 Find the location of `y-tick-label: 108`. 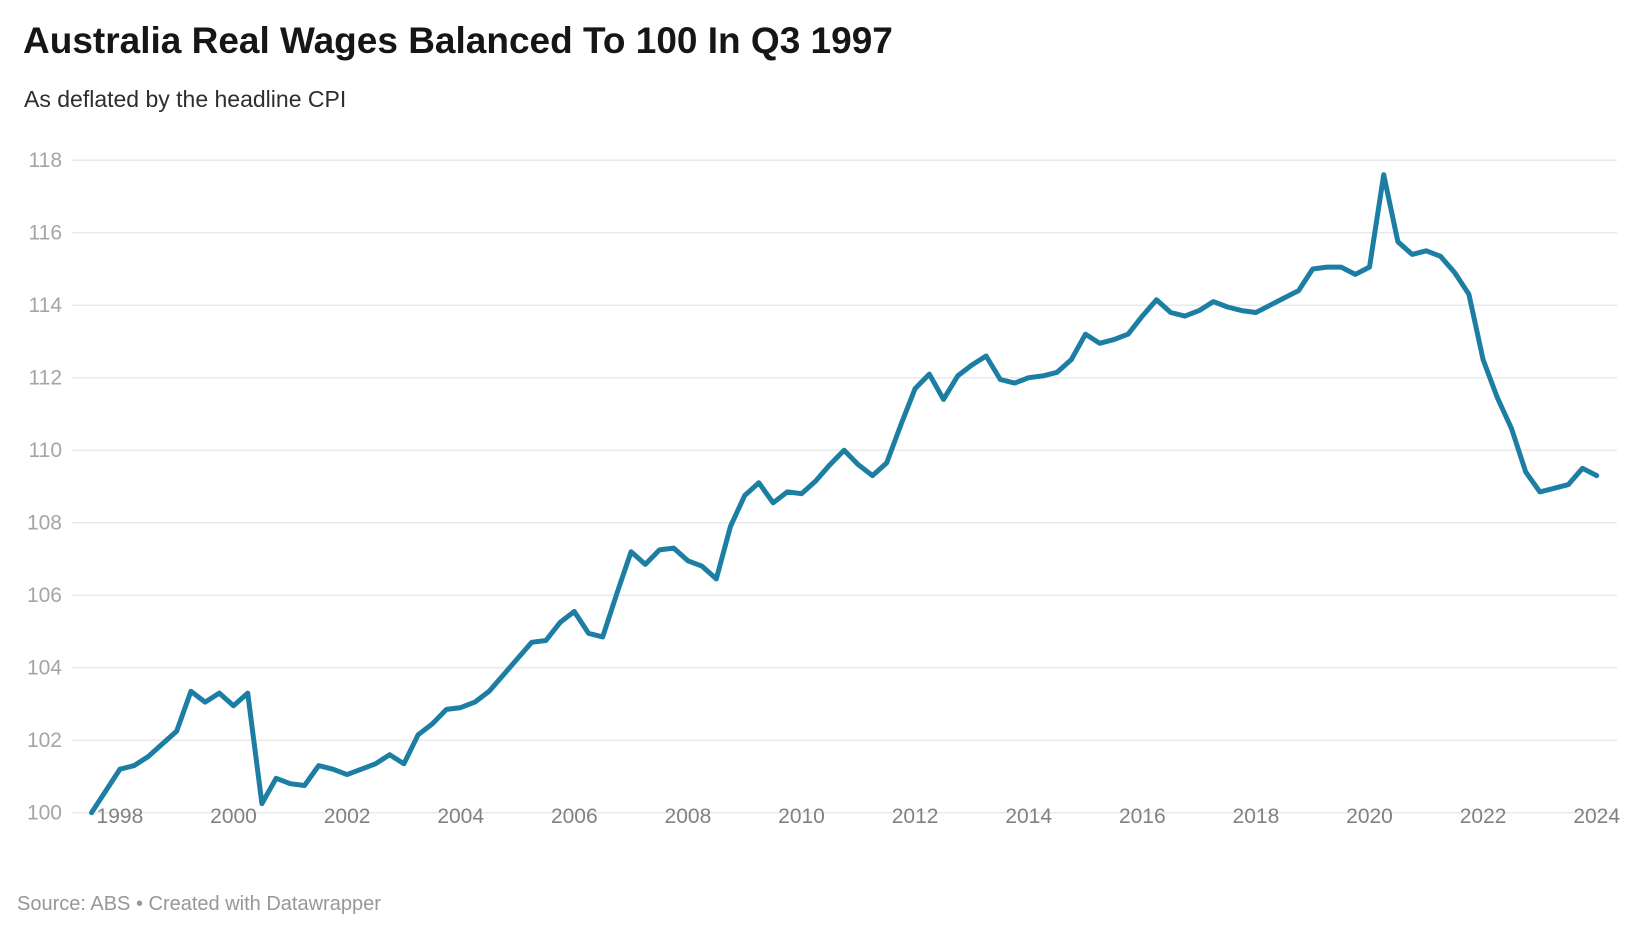

y-tick-label: 108 is located at coordinates (44, 523).